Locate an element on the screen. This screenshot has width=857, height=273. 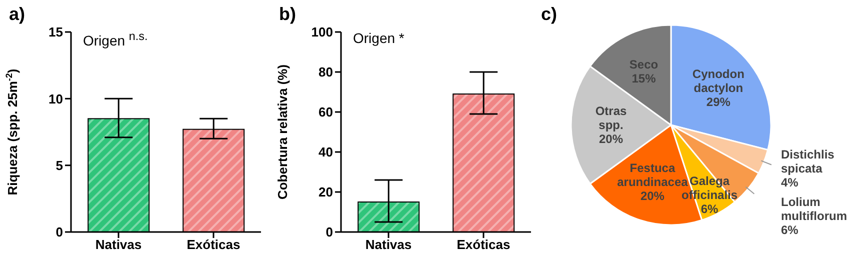
y-axis-title: Cobertura relativa (%) is located at coordinates (282, 132).